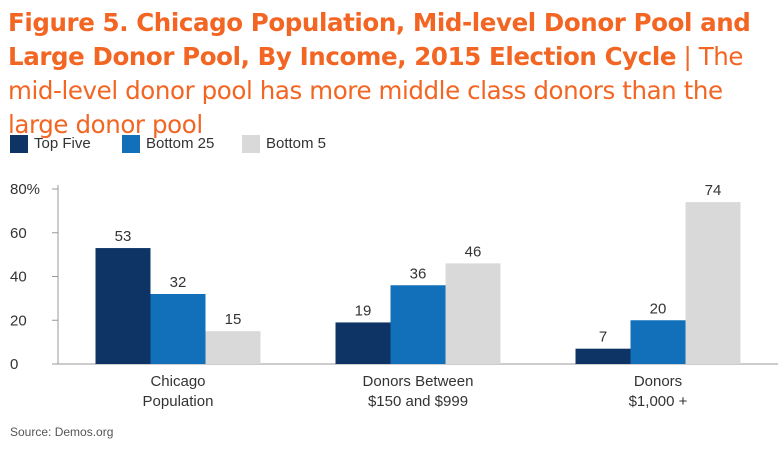 This screenshot has height=468, width=784. Describe the element at coordinates (18, 233) in the screenshot. I see `y-tick-label: 60` at that location.